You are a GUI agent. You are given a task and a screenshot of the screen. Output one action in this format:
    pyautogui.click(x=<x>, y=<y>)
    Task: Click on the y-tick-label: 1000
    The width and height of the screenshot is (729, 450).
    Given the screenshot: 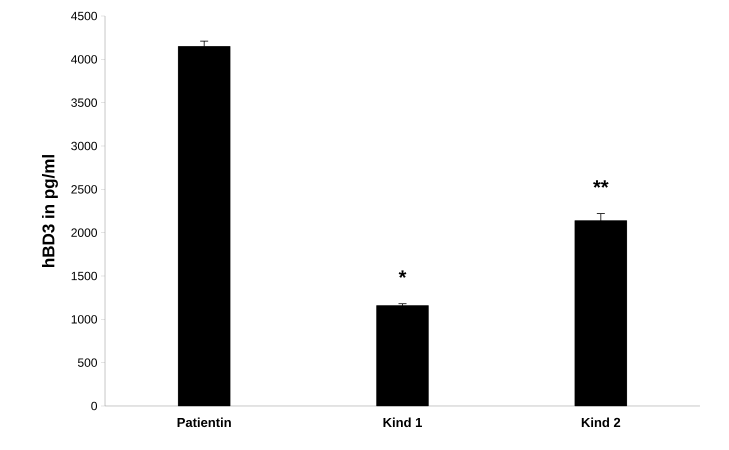 What is the action you would take?
    pyautogui.click(x=85, y=319)
    